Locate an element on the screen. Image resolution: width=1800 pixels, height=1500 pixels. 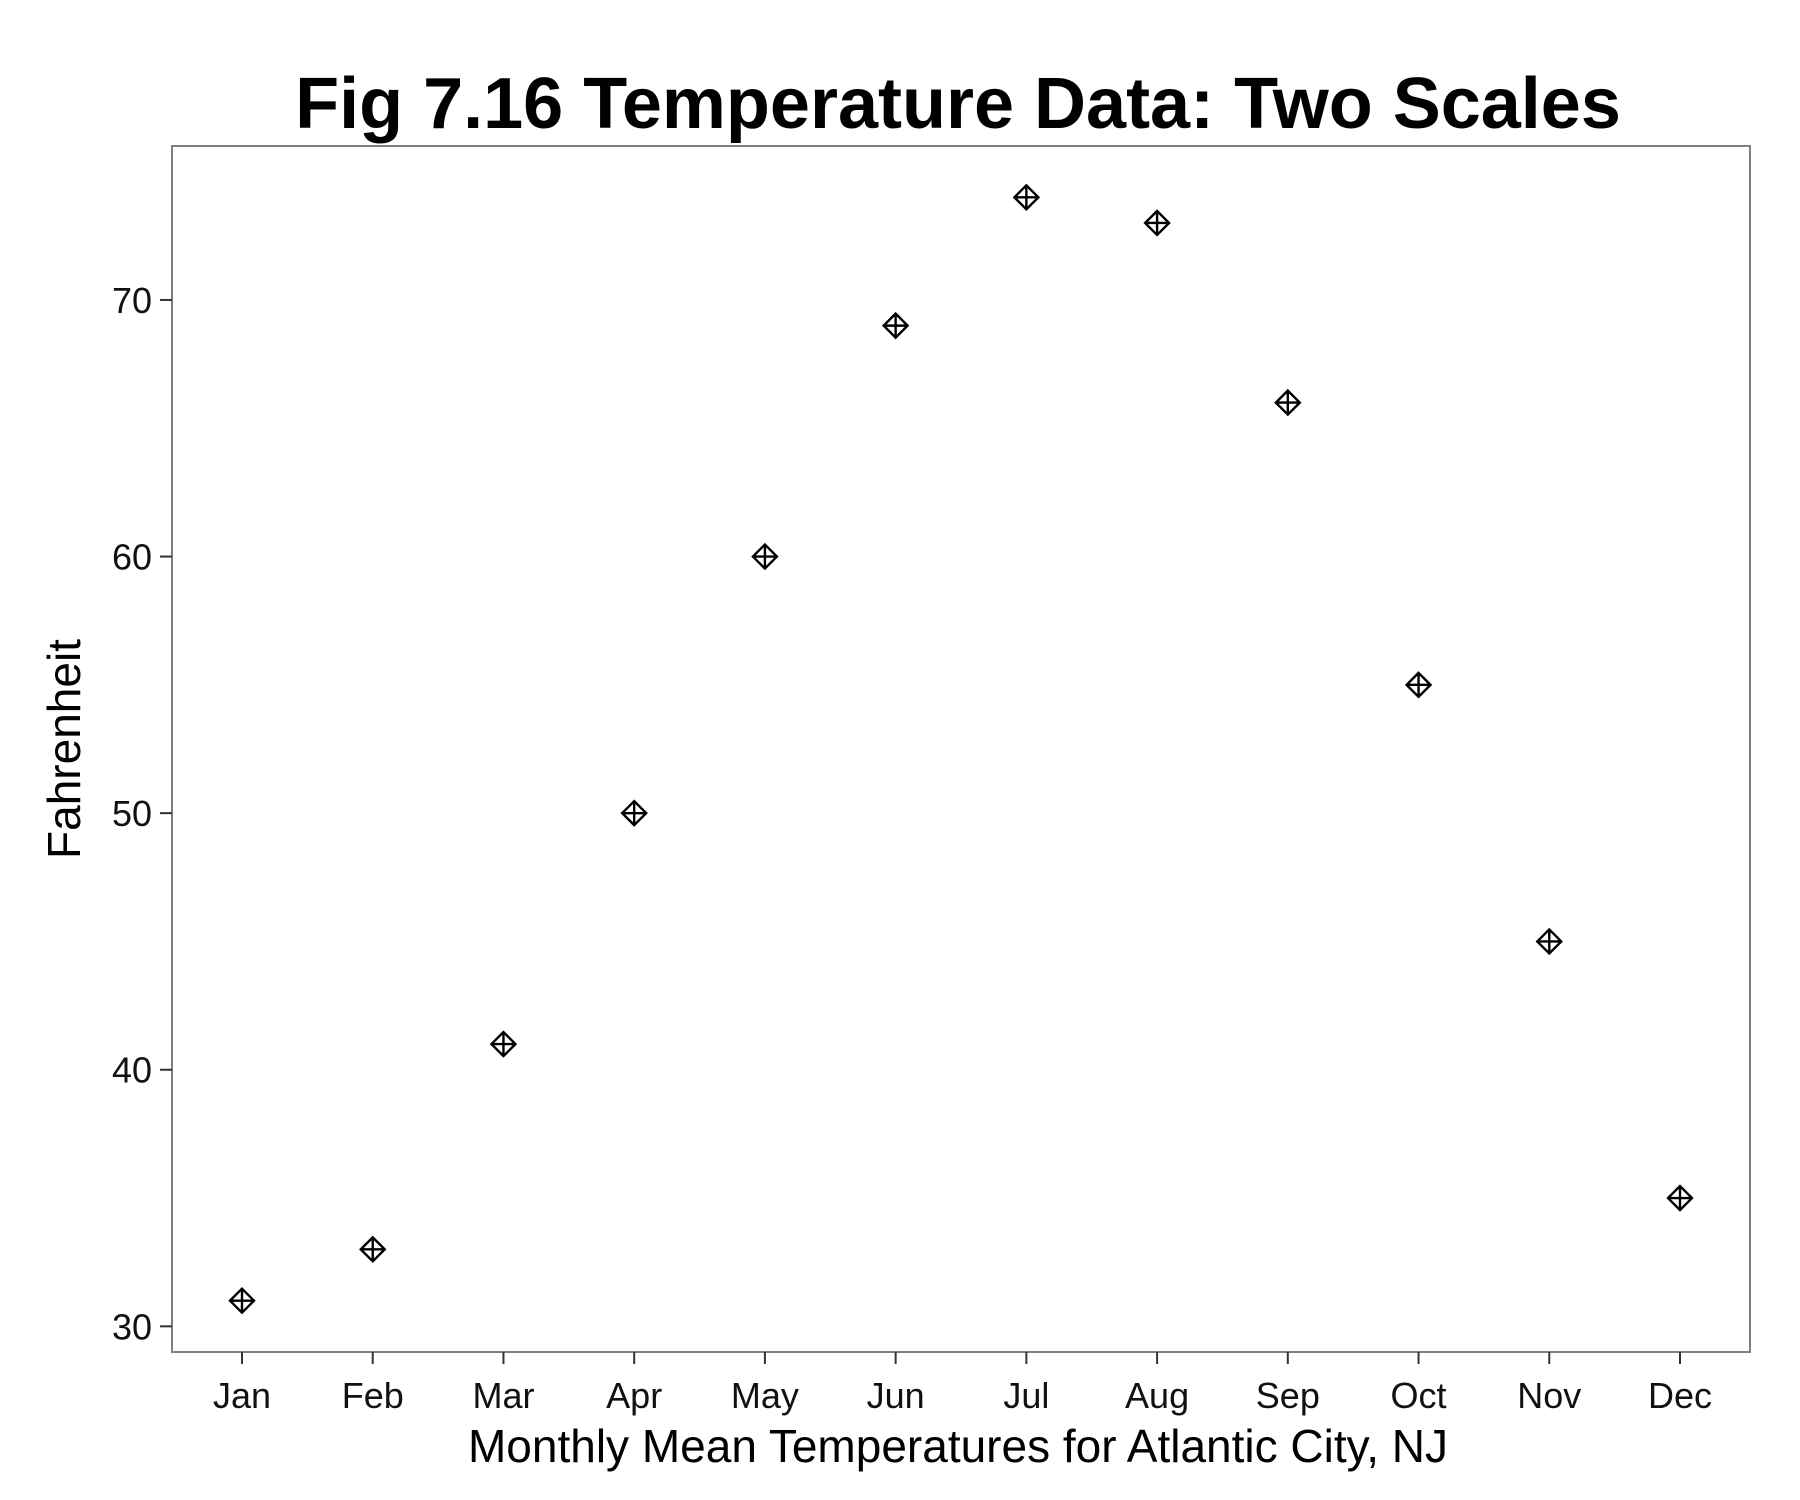
x-tick-label: Aug is located at coordinates (1157, 1395).